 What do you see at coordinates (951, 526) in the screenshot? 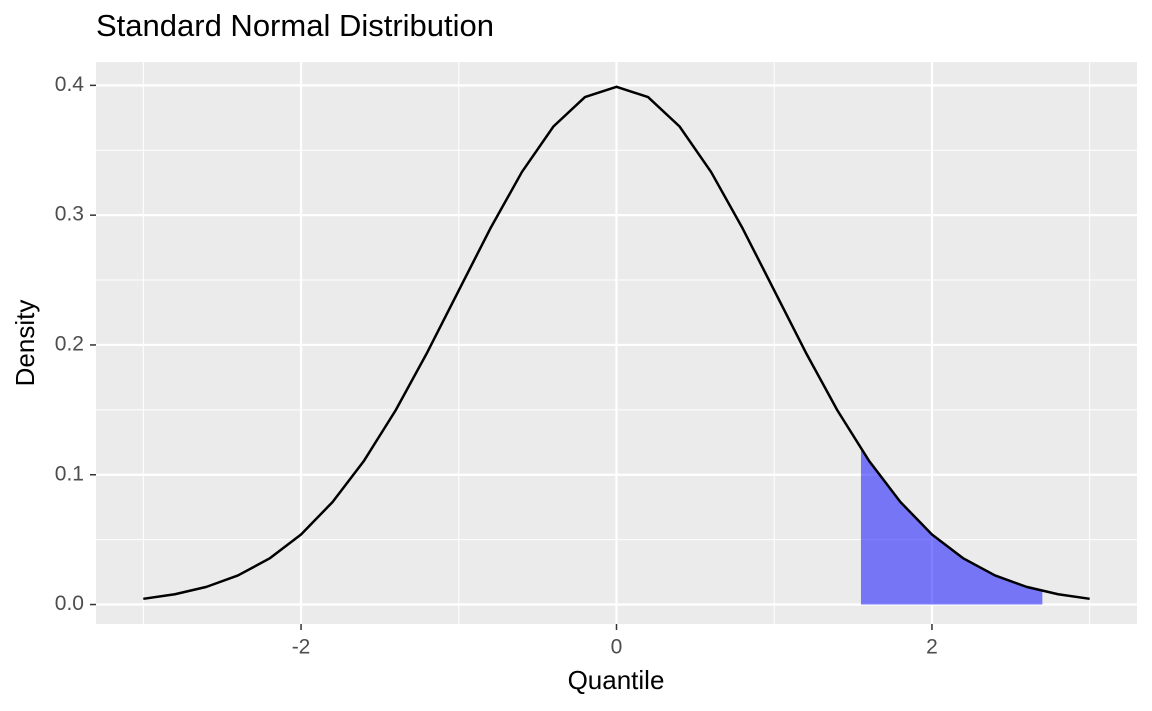
I see `shaded-area` at bounding box center [951, 526].